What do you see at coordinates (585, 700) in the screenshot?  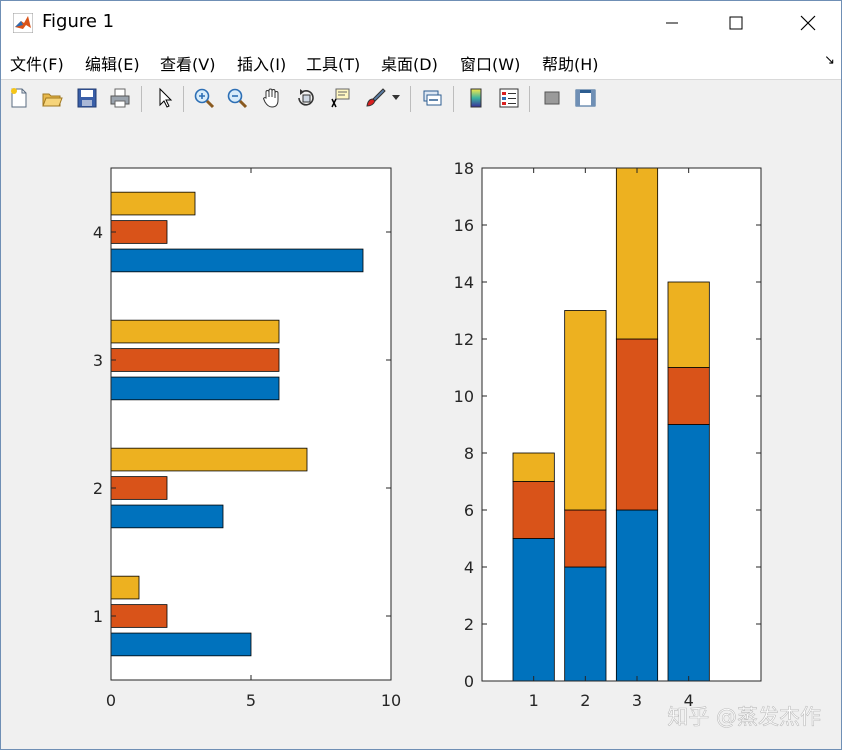 I see `right-xtick-label: 2` at bounding box center [585, 700].